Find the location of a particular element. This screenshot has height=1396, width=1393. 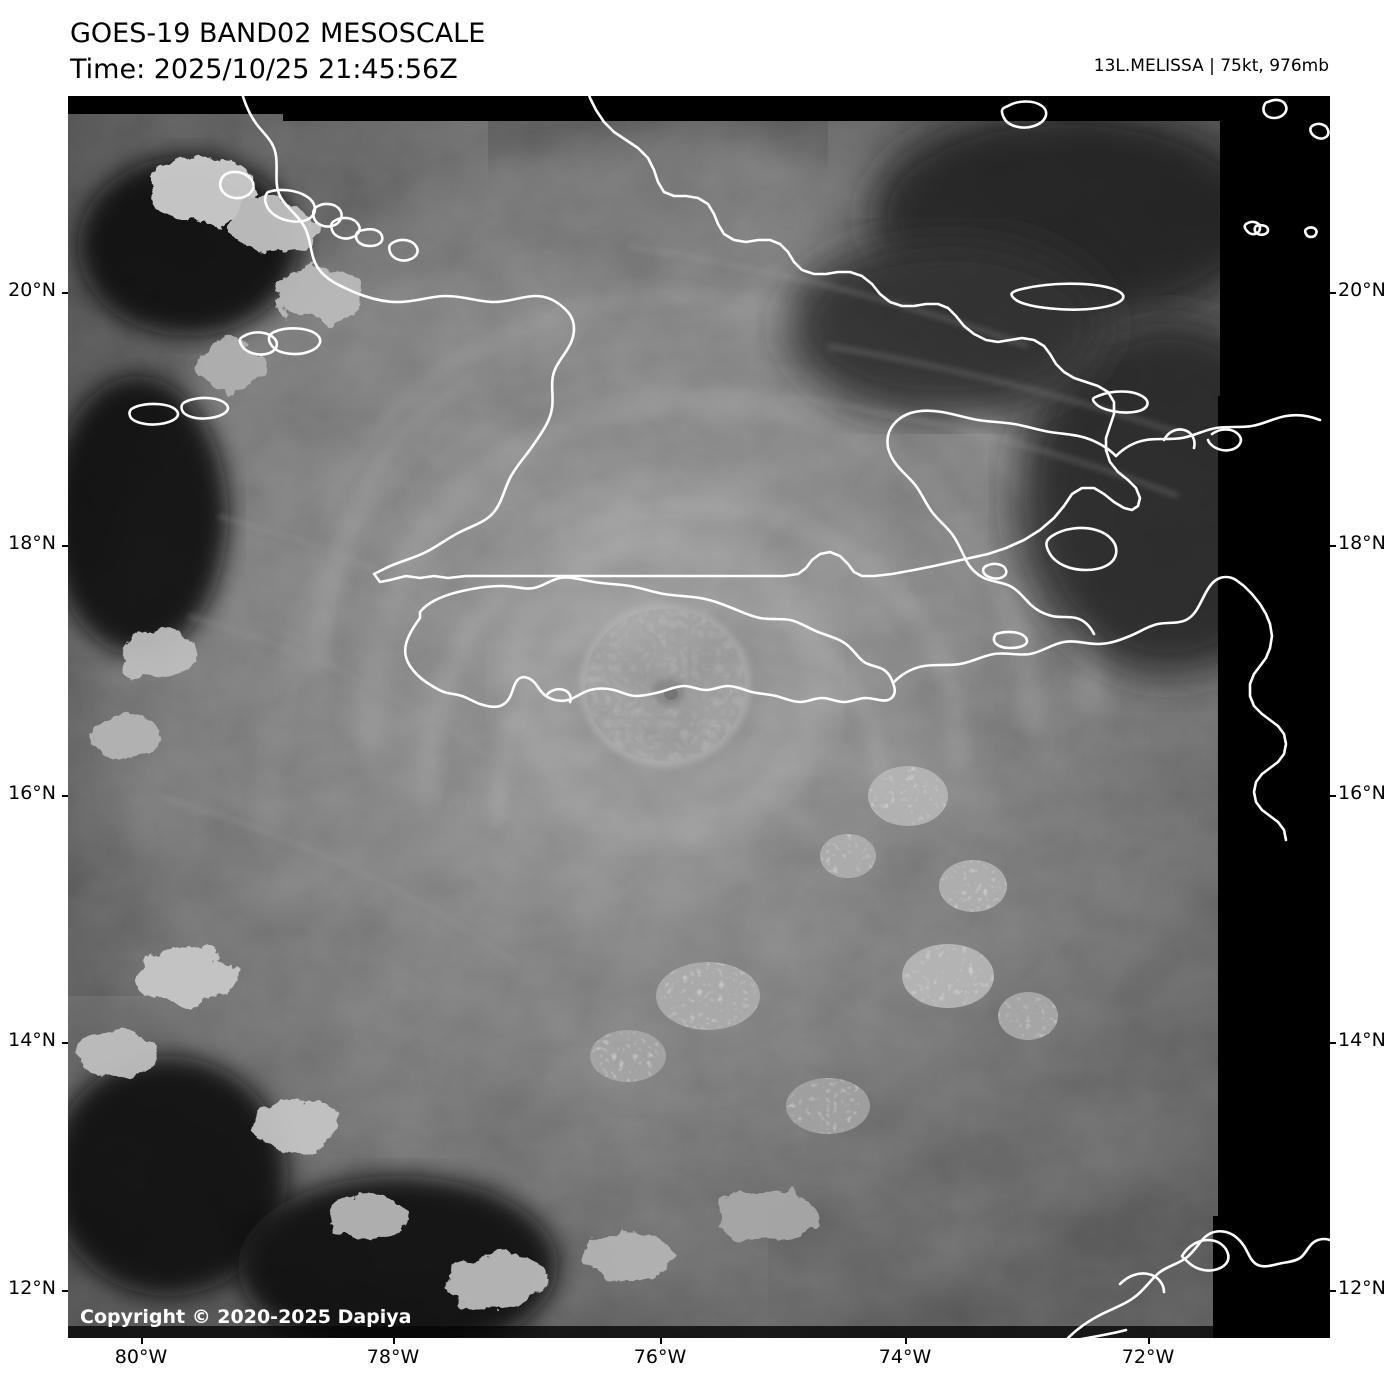

tickmark-bottom-78w is located at coordinates (394, 1341).